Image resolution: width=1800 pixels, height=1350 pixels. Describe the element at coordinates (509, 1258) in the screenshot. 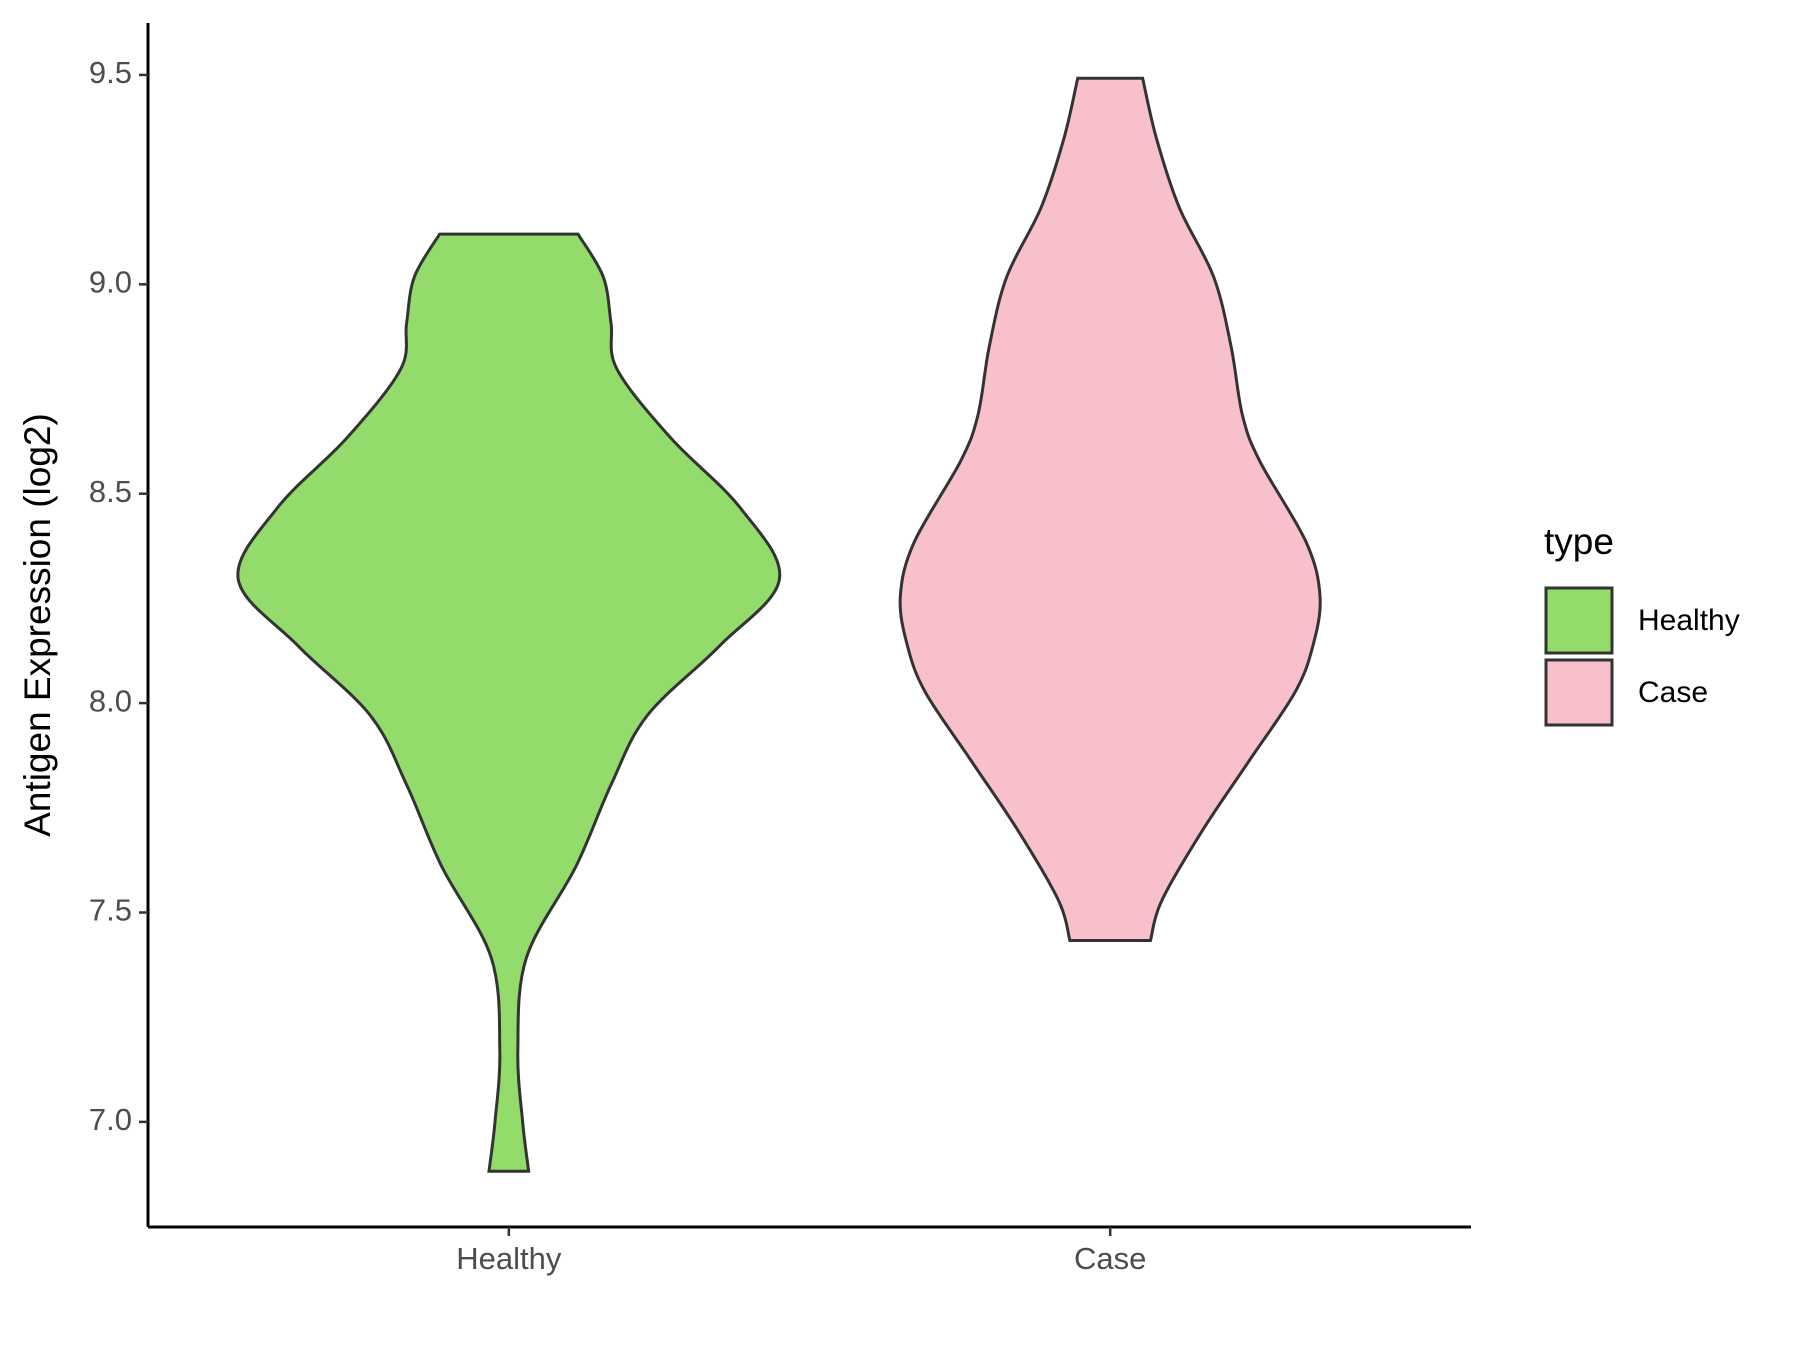

I see `x-tick-label: Healthy` at that location.